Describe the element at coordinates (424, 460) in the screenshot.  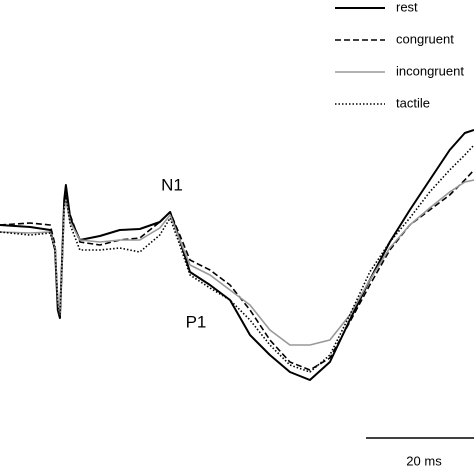
I see `scale-bar-label: 20 ms` at that location.